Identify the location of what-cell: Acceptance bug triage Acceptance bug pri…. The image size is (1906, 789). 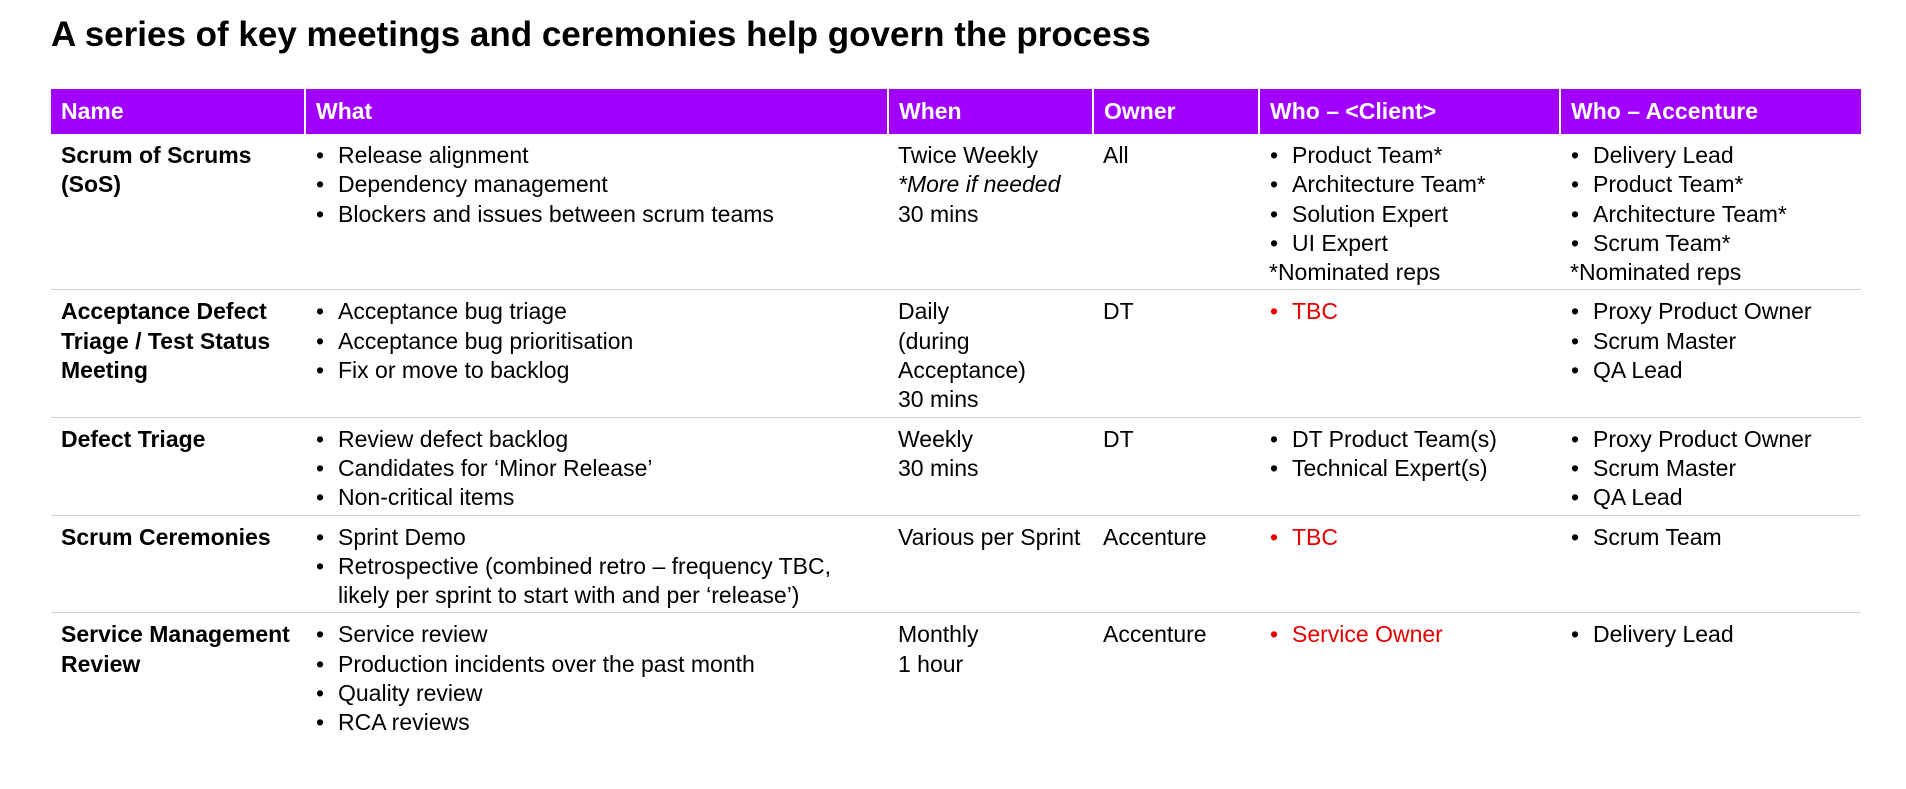
(596, 353).